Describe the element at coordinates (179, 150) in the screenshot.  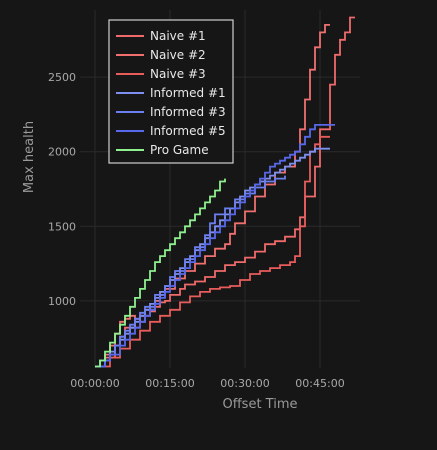
I see `legend-label: Pro Game` at that location.